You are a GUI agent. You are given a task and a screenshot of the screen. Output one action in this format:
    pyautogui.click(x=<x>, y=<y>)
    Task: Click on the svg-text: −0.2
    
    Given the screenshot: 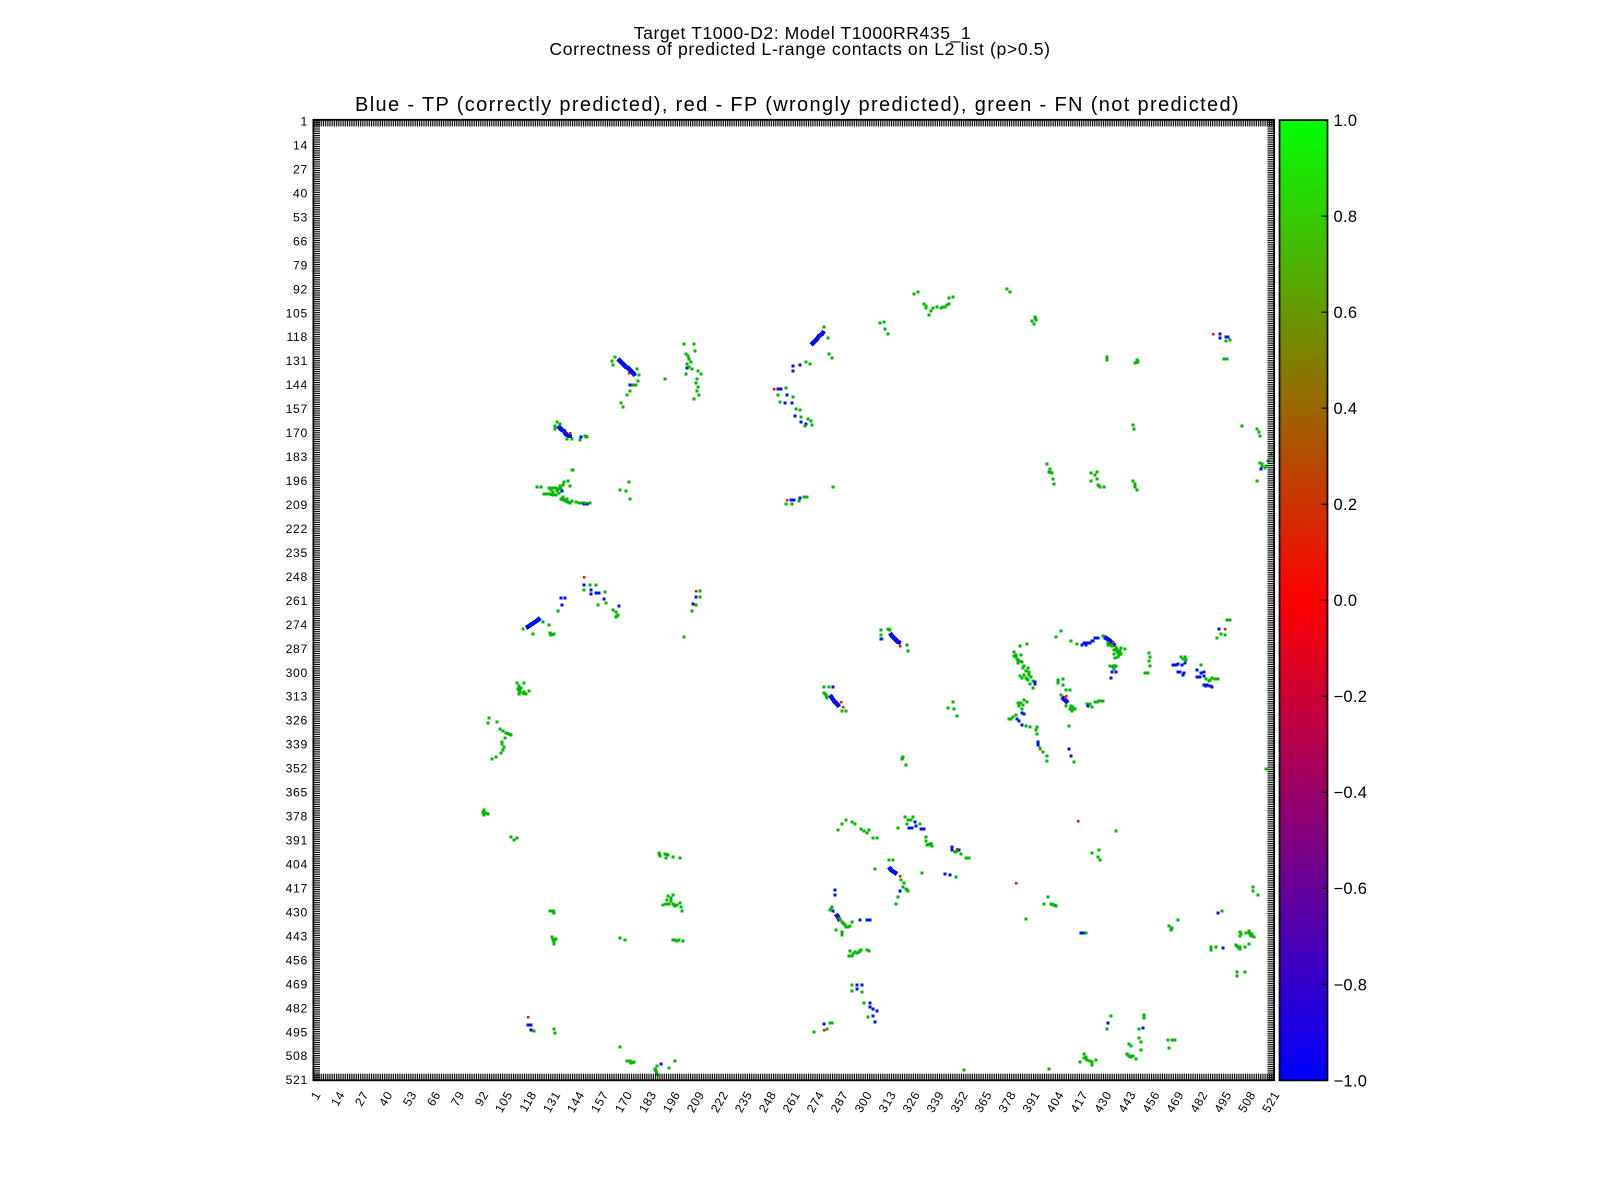 What is the action you would take?
    pyautogui.click(x=1351, y=697)
    